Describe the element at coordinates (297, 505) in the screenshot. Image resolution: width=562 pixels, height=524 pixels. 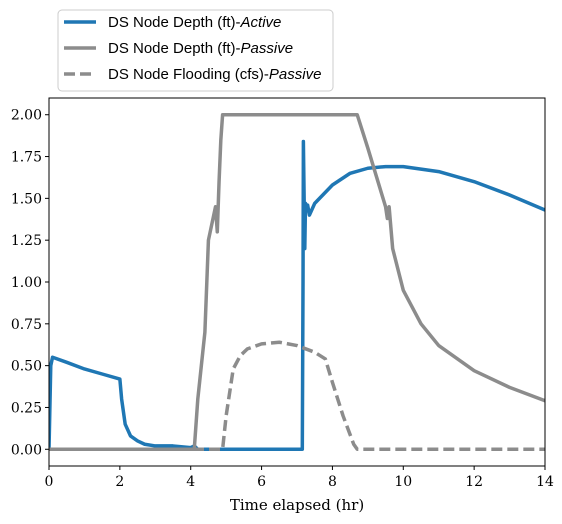
I see `x-axis-label: Time elapsed (hr)` at that location.